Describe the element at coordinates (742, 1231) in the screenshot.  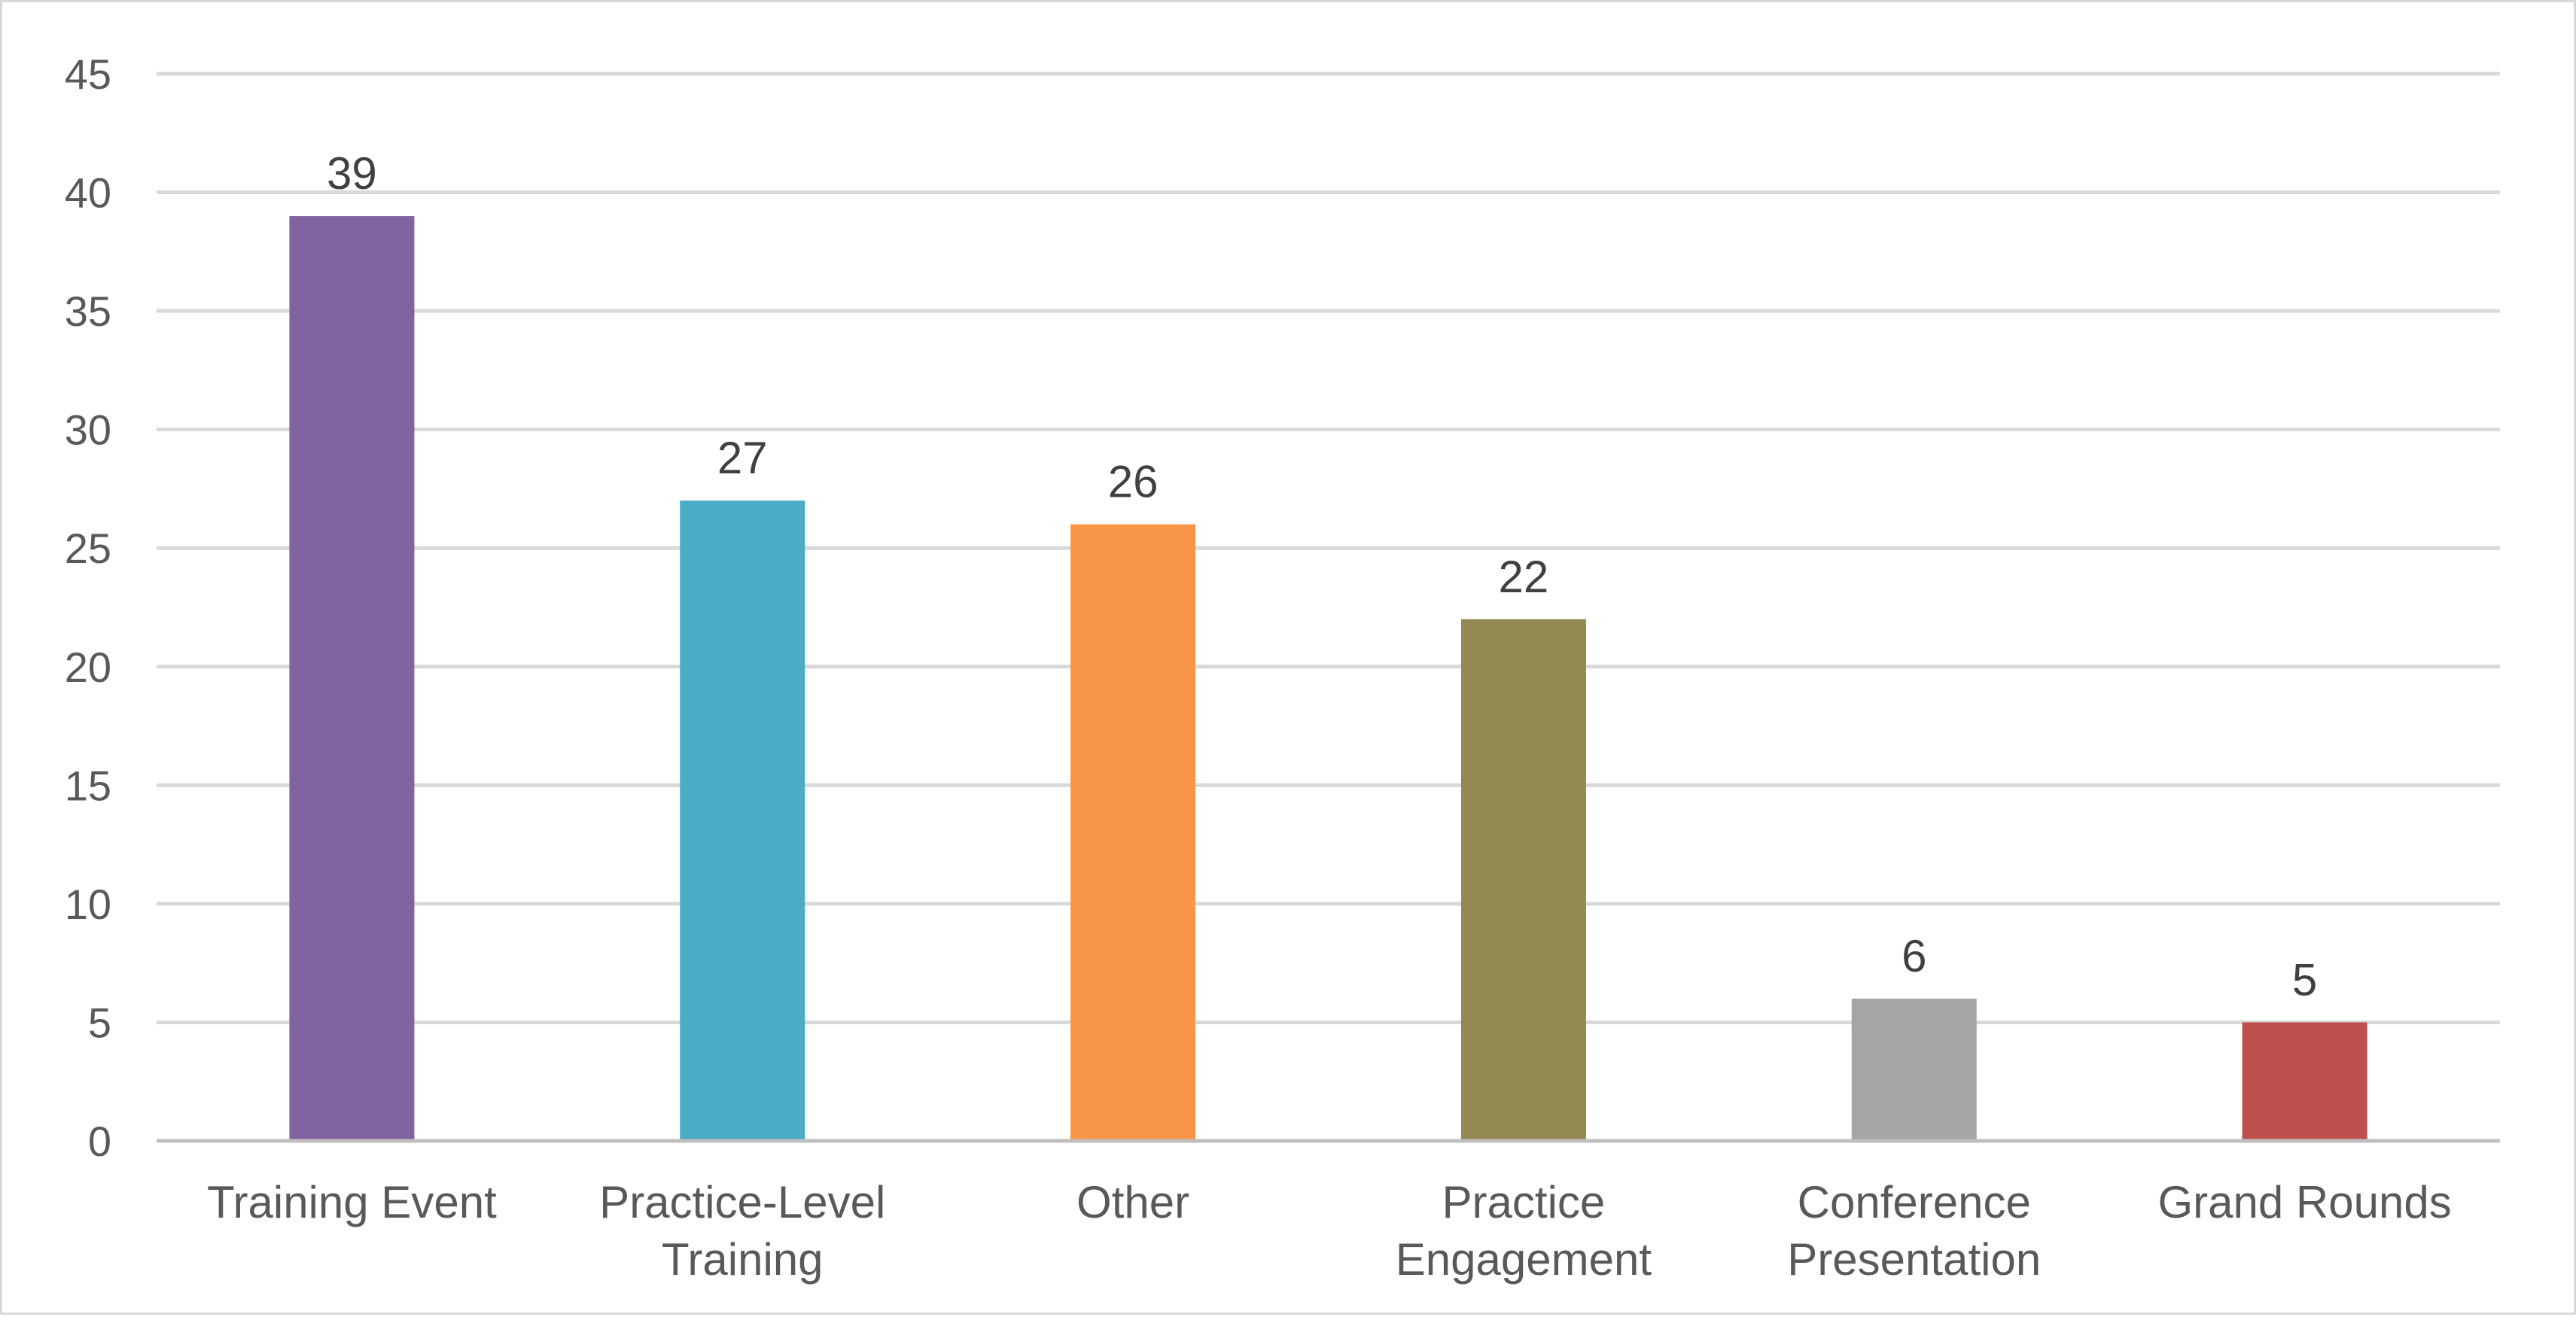
I see `category-label: Practice-Level Training` at that location.